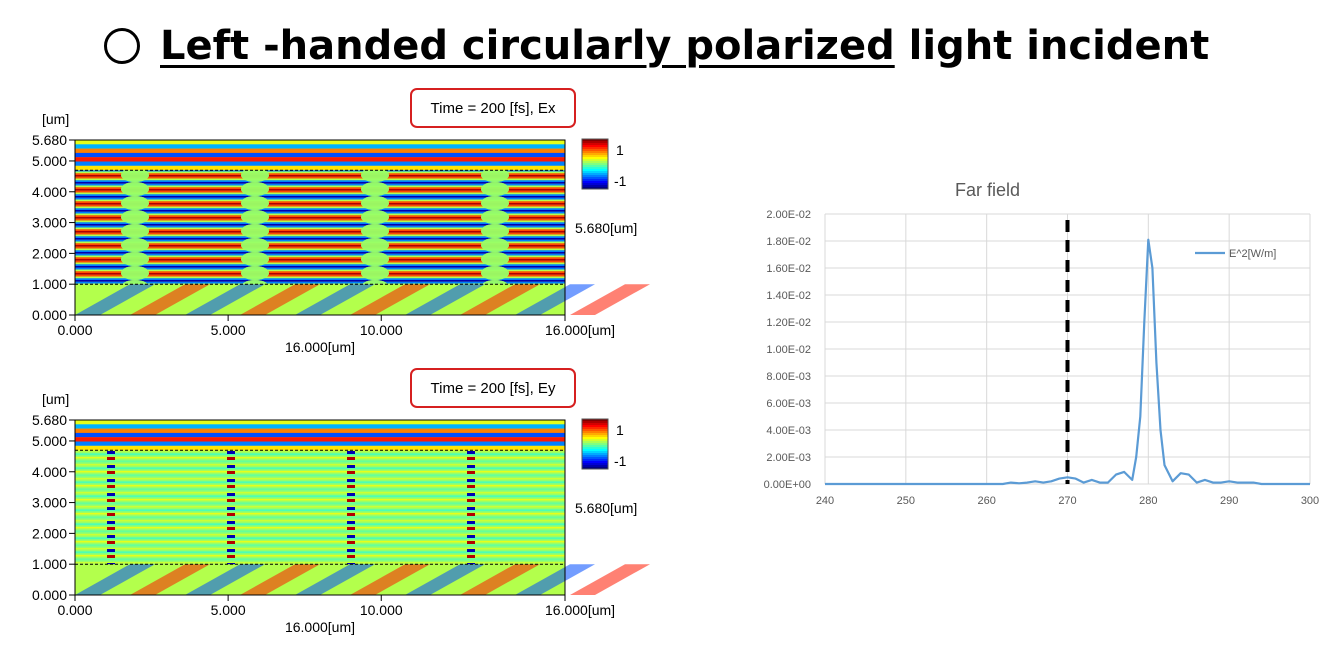 Image resolution: width=1334 pixels, height=653 pixels. Describe the element at coordinates (788, 458) in the screenshot. I see `y-tick-label: 2.00E-03` at that location.